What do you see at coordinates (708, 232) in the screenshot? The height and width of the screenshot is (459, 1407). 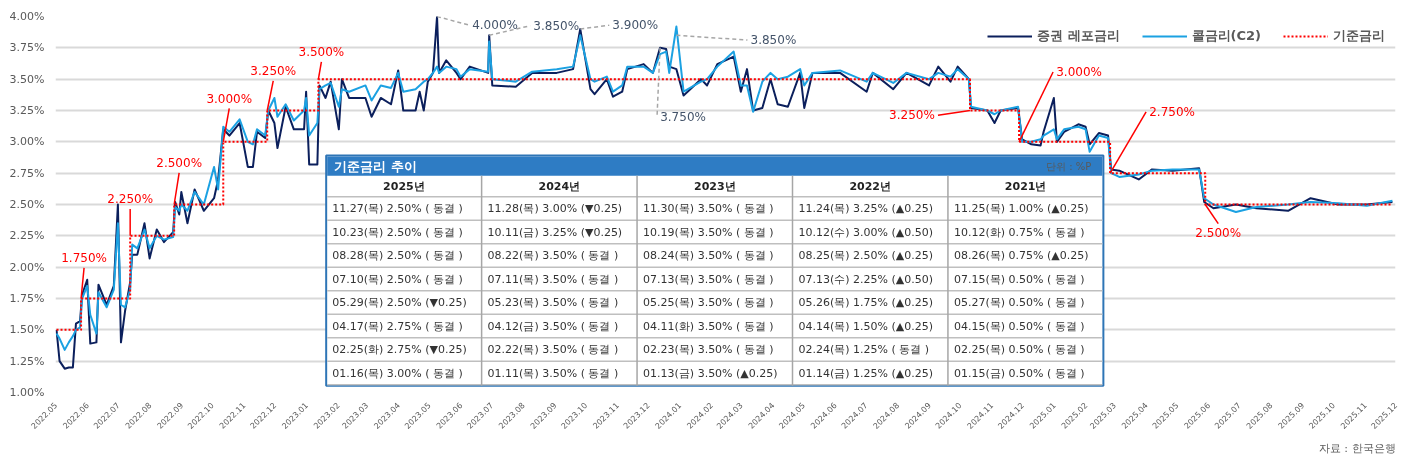 I see `annotation: 10.19(목) 3.50% ( 동결 )` at bounding box center [708, 232].